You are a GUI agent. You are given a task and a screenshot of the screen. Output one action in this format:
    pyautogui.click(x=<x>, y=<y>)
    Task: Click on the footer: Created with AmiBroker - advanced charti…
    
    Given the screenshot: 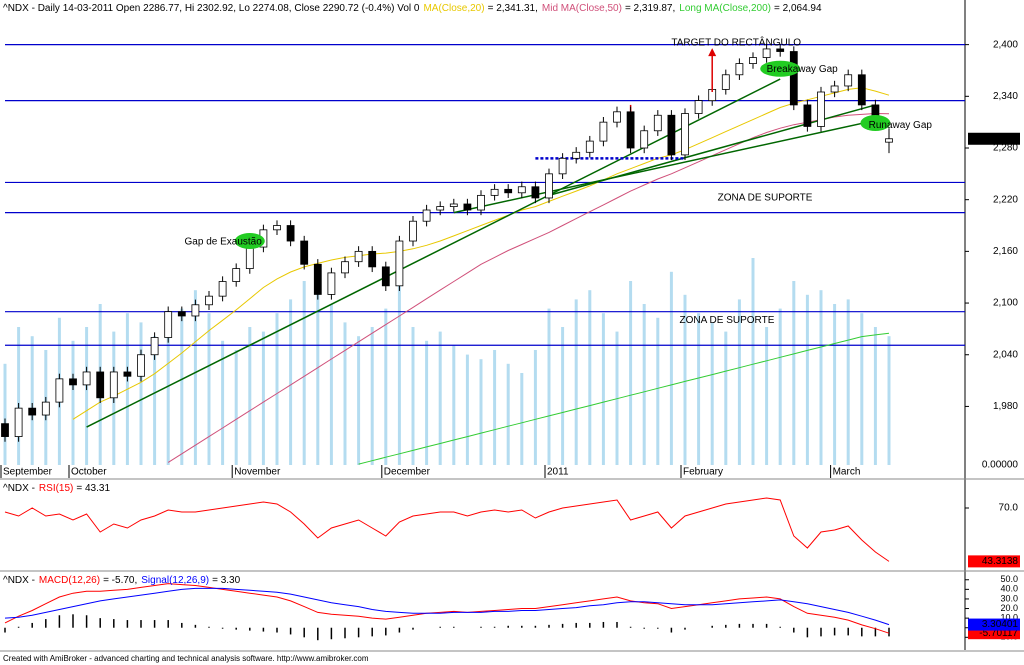 What is the action you would take?
    pyautogui.click(x=186, y=658)
    